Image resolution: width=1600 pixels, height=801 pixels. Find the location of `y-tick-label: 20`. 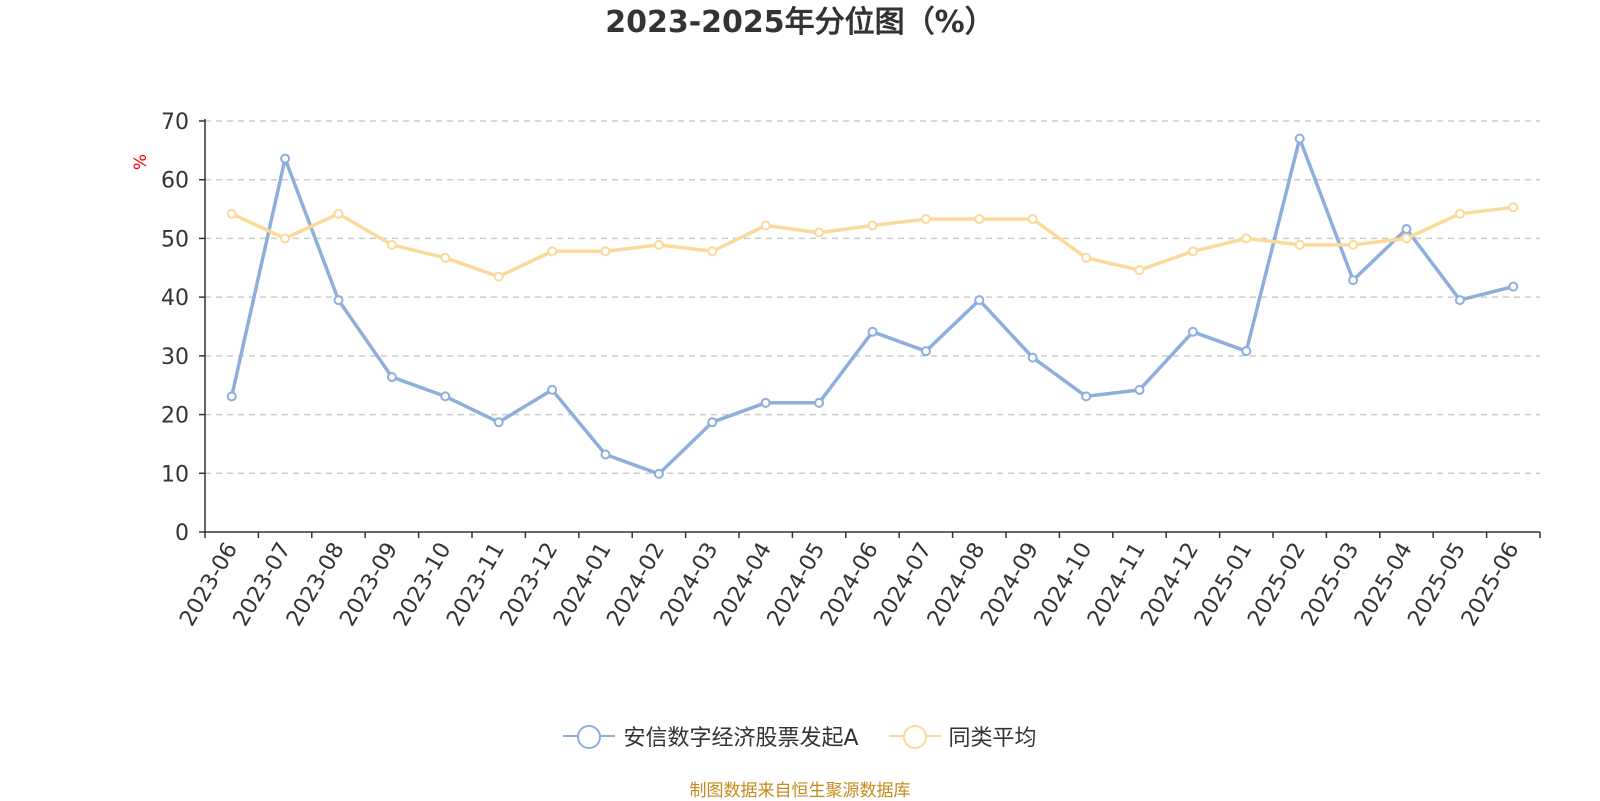

y-tick-label: 20 is located at coordinates (175, 416).